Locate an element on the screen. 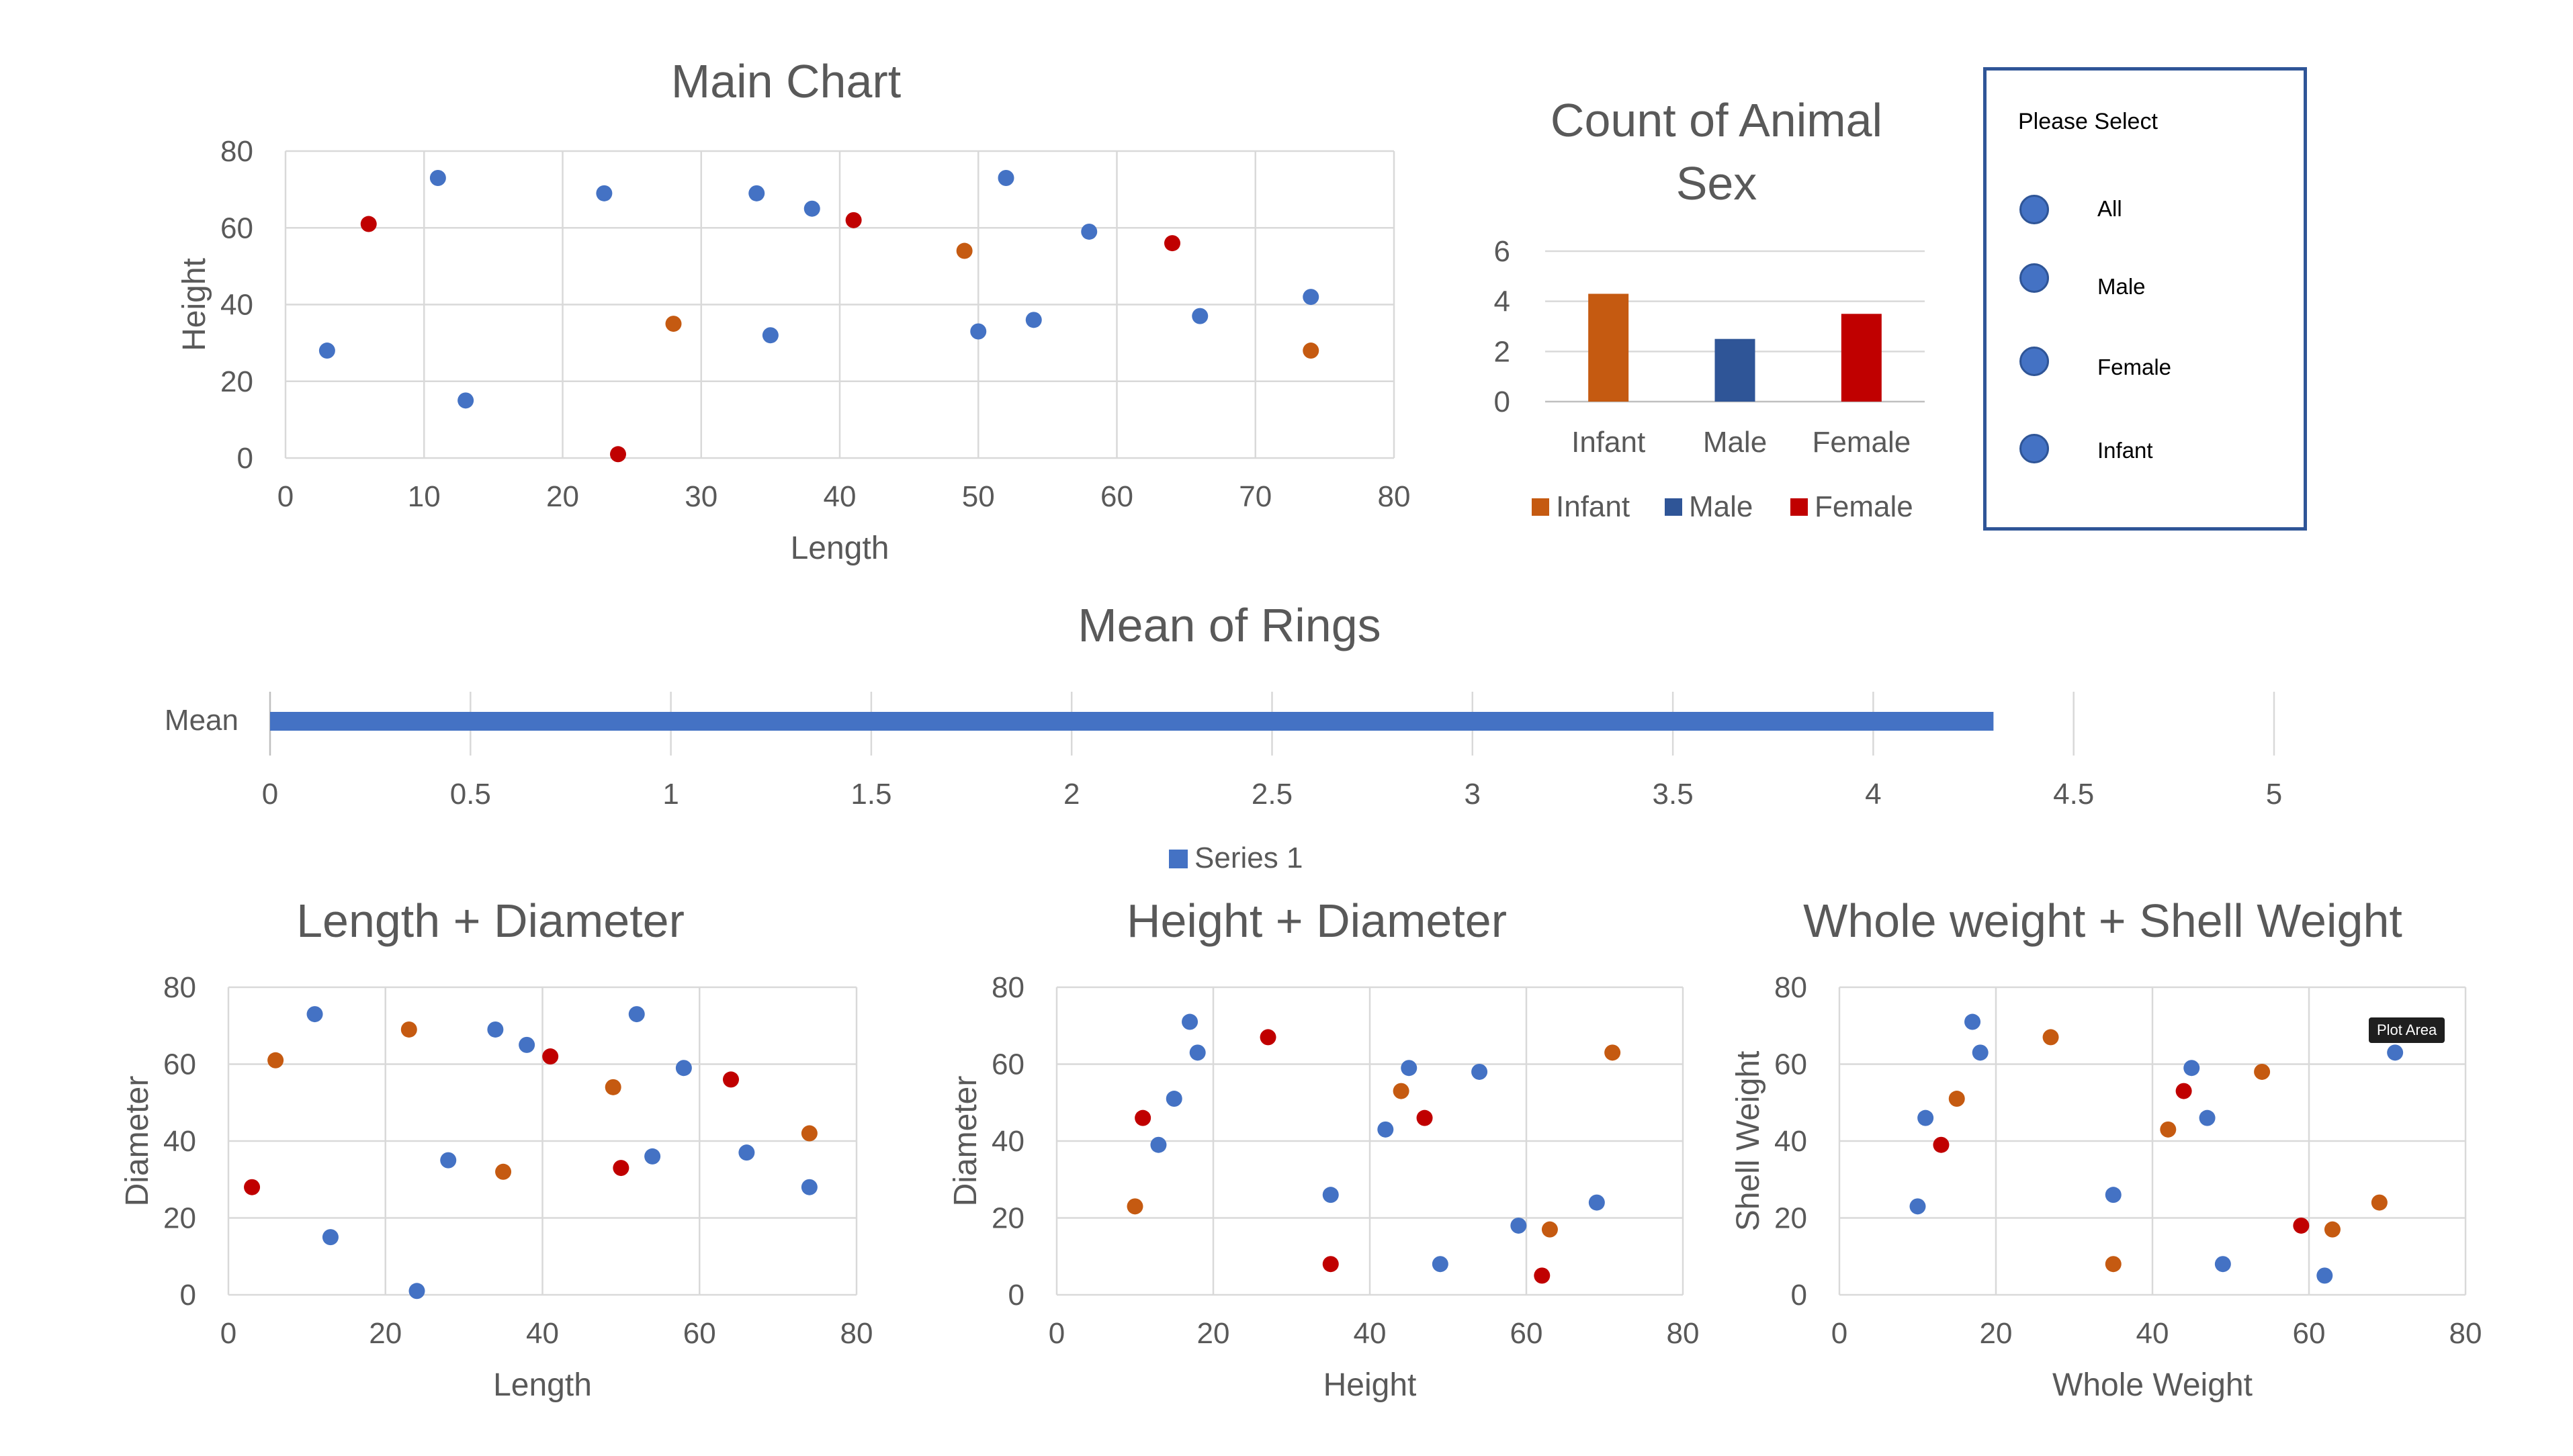 This screenshot has height=1456, width=2573. y-axis-title: Height is located at coordinates (194, 304).